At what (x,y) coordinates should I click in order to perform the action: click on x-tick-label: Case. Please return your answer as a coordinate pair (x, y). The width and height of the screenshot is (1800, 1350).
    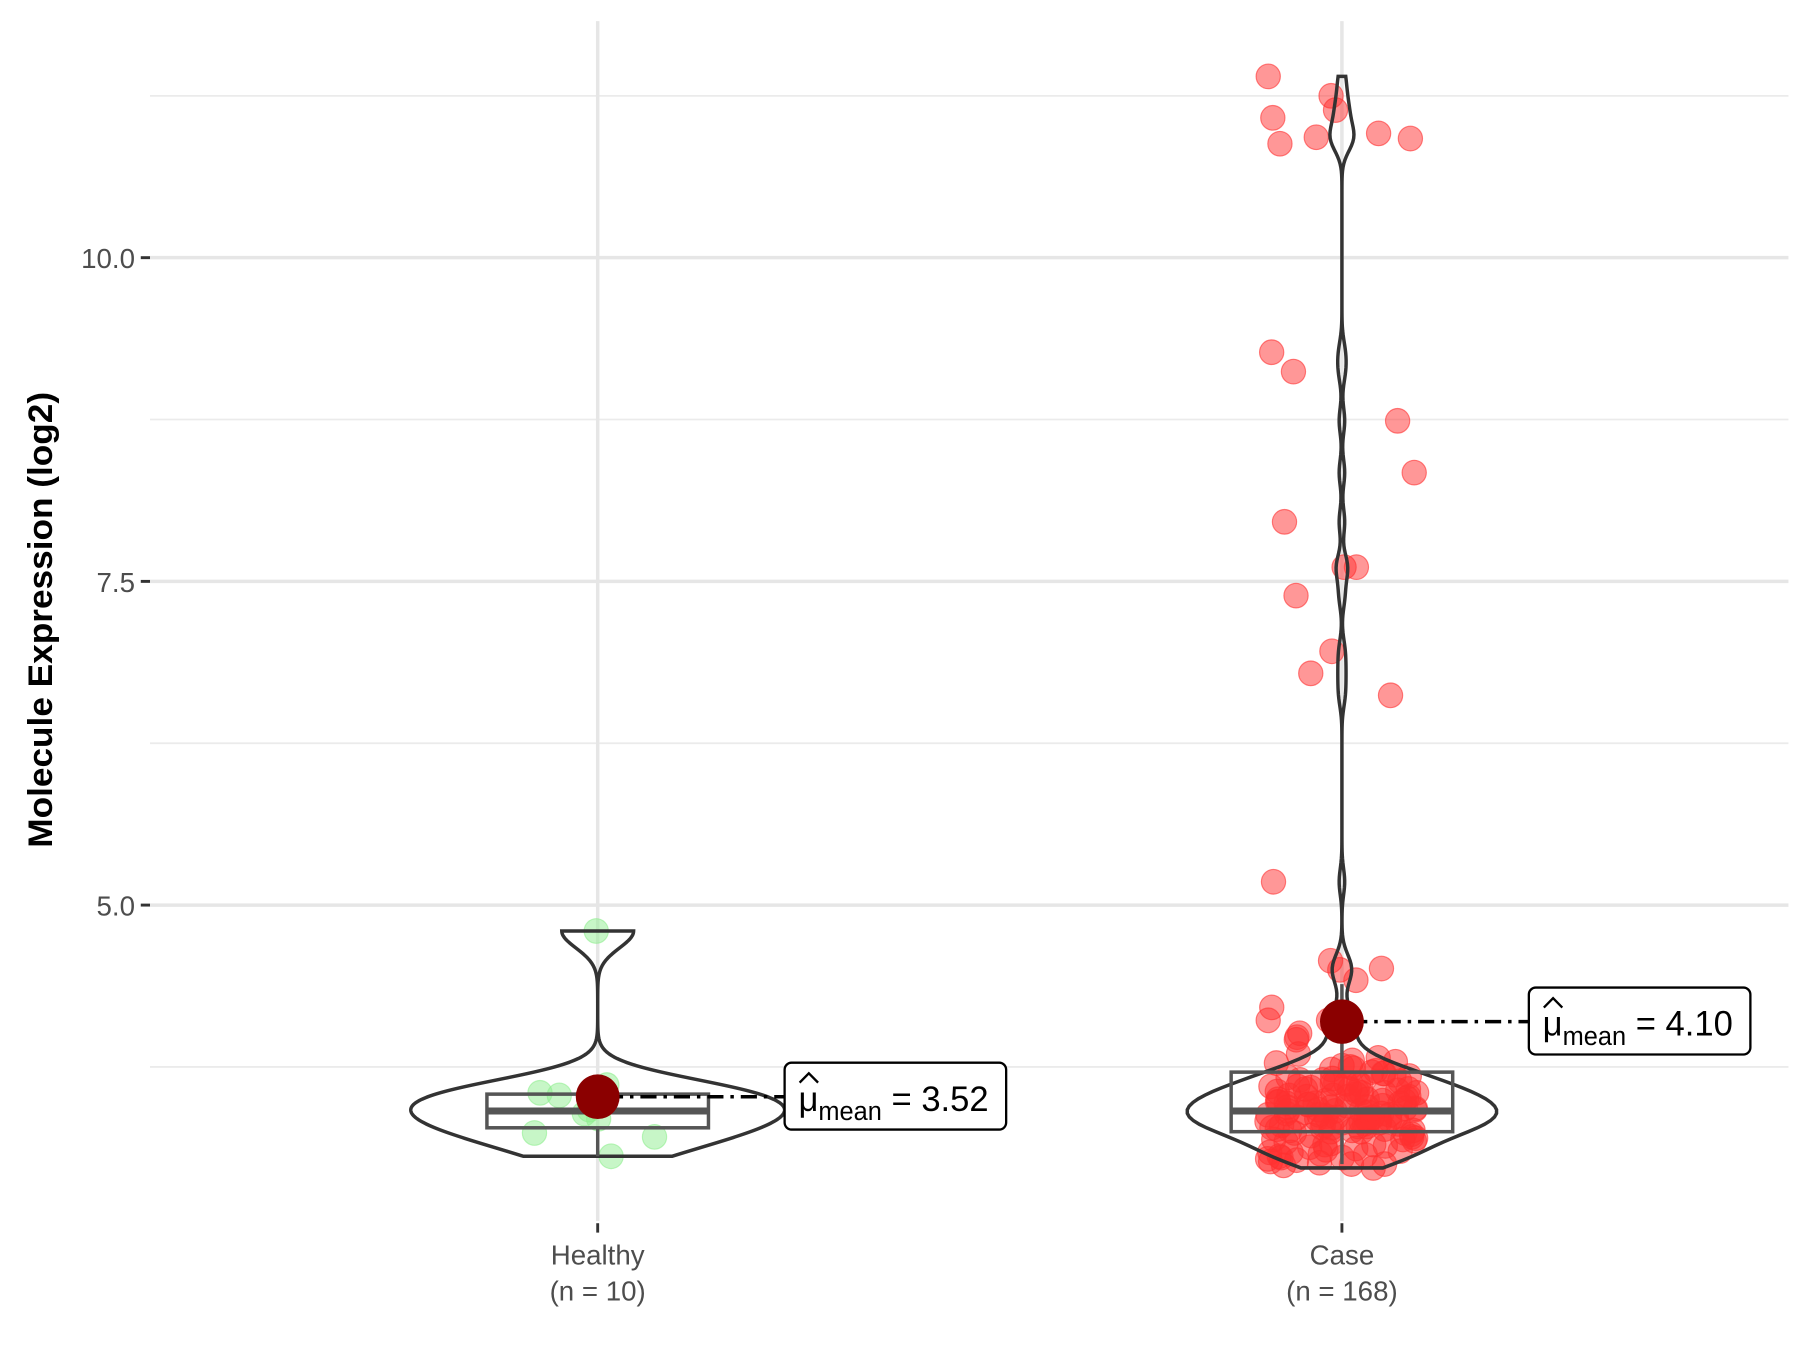
    Looking at the image, I should click on (1342, 1254).